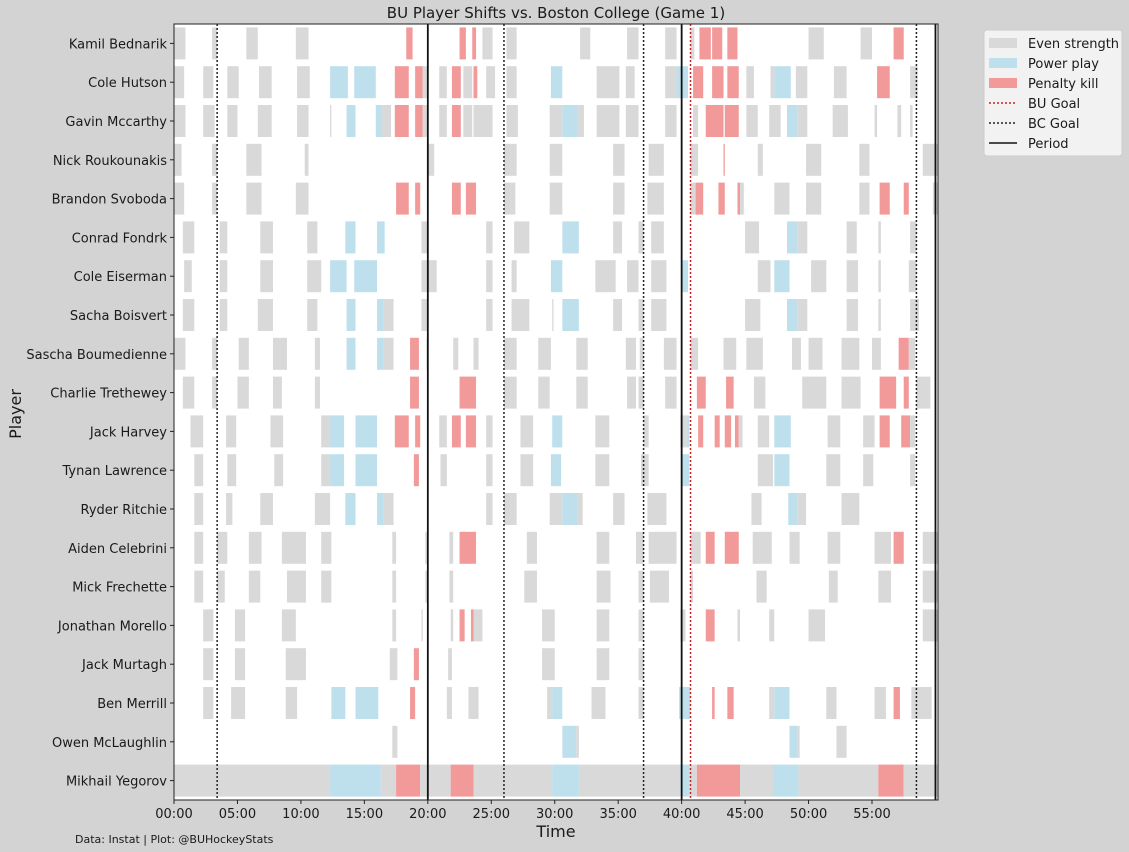 Image resolution: width=1129 pixels, height=852 pixels. I want to click on player-label: Aiden Celebrini, so click(117, 549).